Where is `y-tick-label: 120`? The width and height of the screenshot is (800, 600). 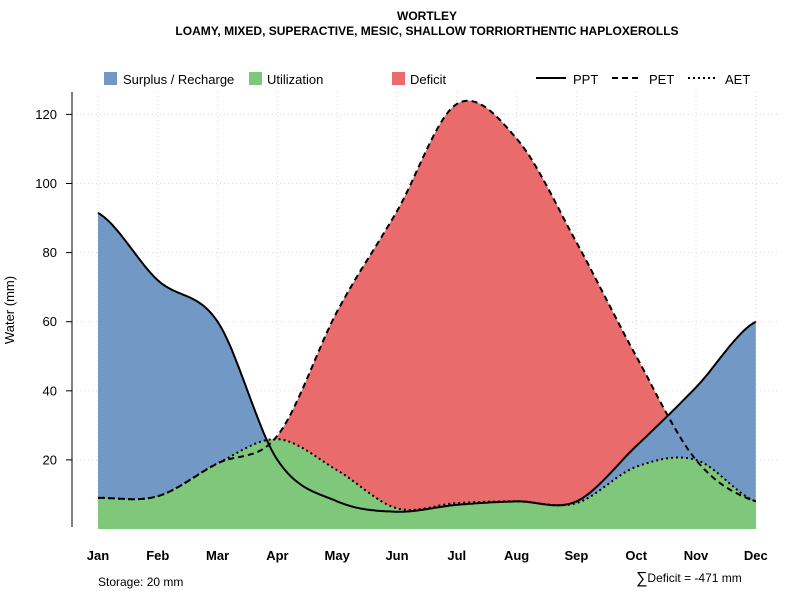
y-tick-label: 120 is located at coordinates (46, 114).